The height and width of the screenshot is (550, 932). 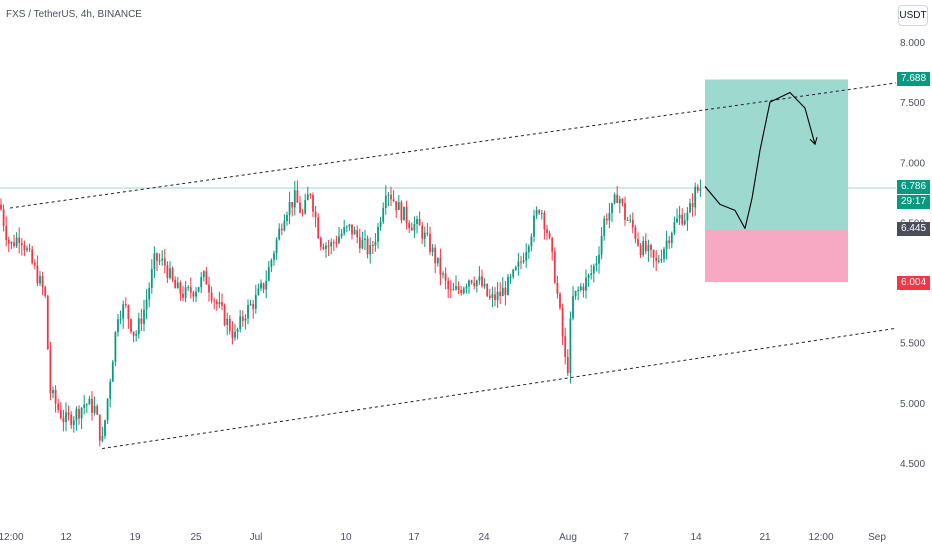 I want to click on loss-zone, so click(x=776, y=256).